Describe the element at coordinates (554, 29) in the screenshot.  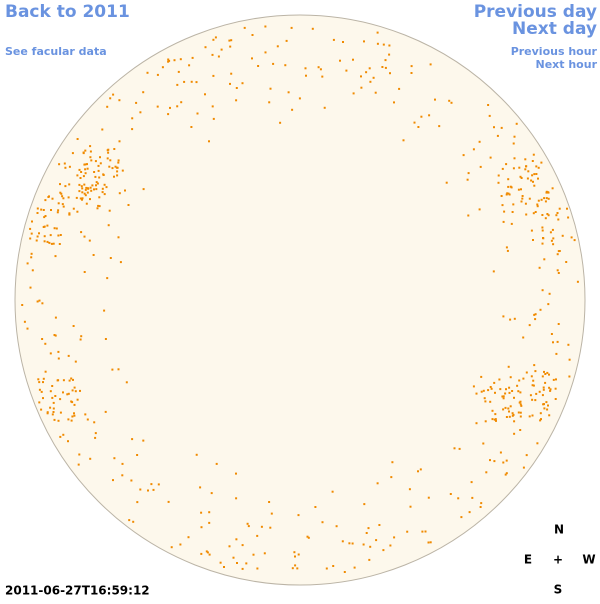
I see `next-day-link: Next day` at that location.